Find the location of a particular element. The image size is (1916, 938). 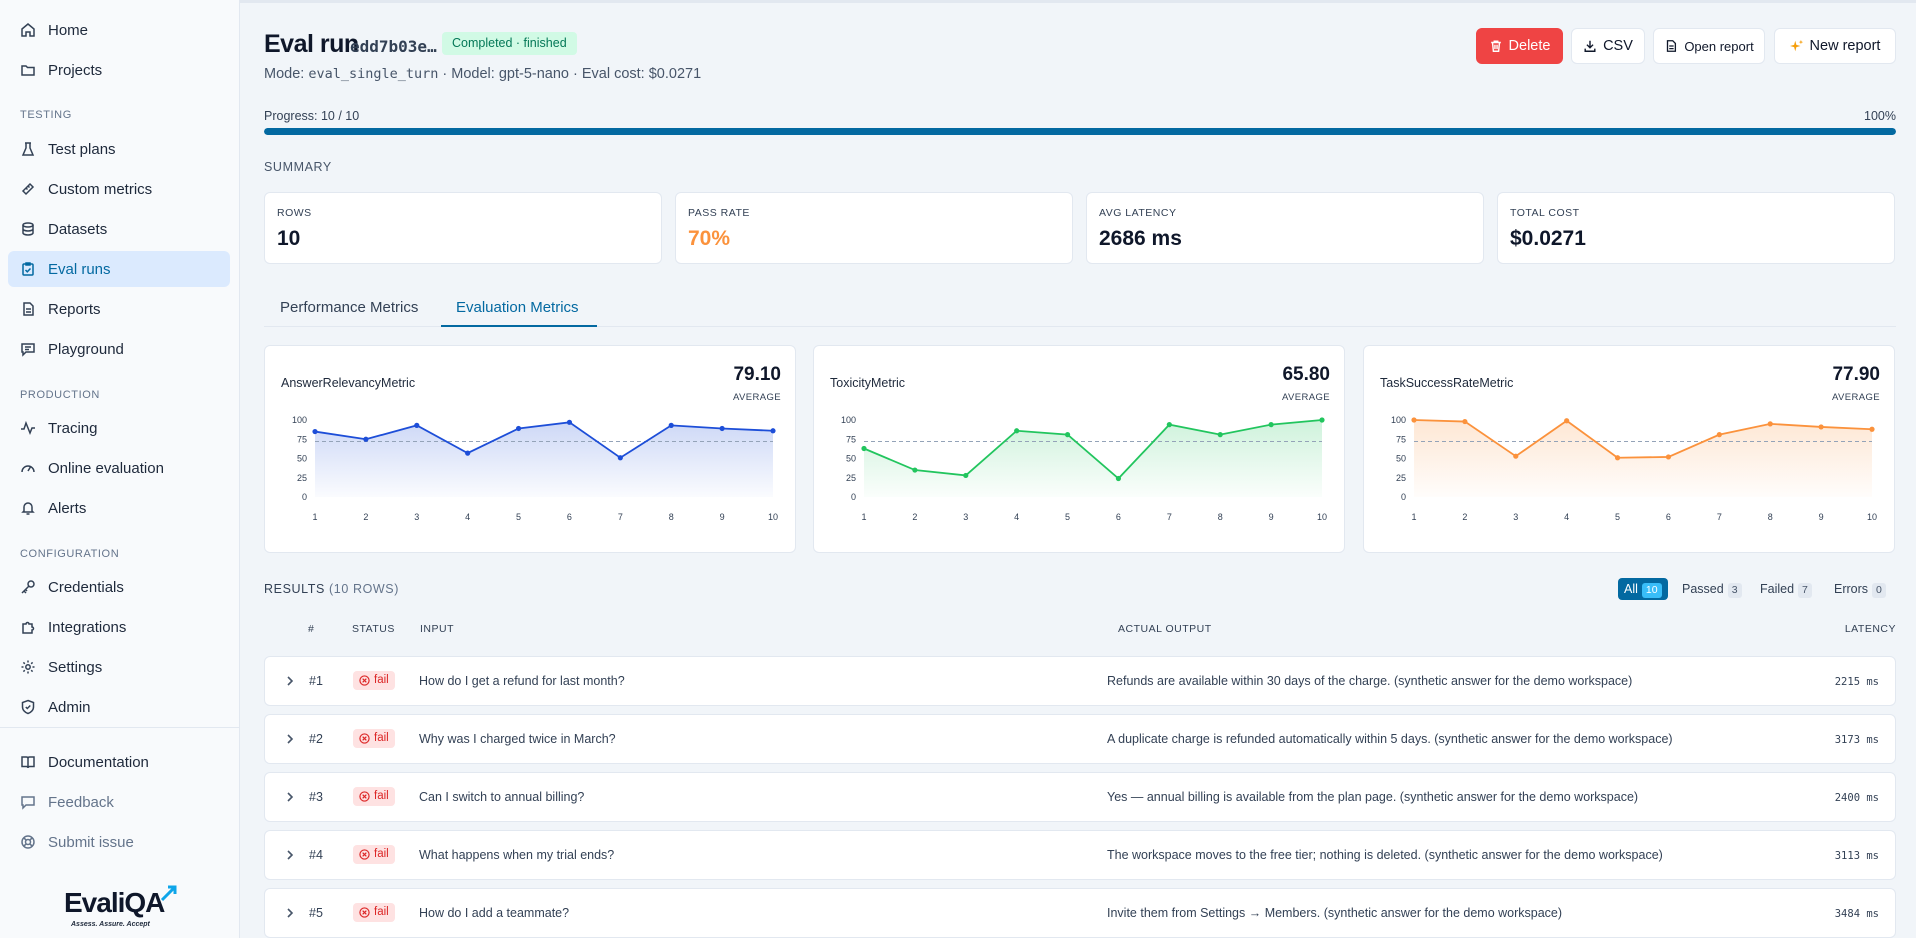

nav-documentation: Documentation is located at coordinates (119, 762).